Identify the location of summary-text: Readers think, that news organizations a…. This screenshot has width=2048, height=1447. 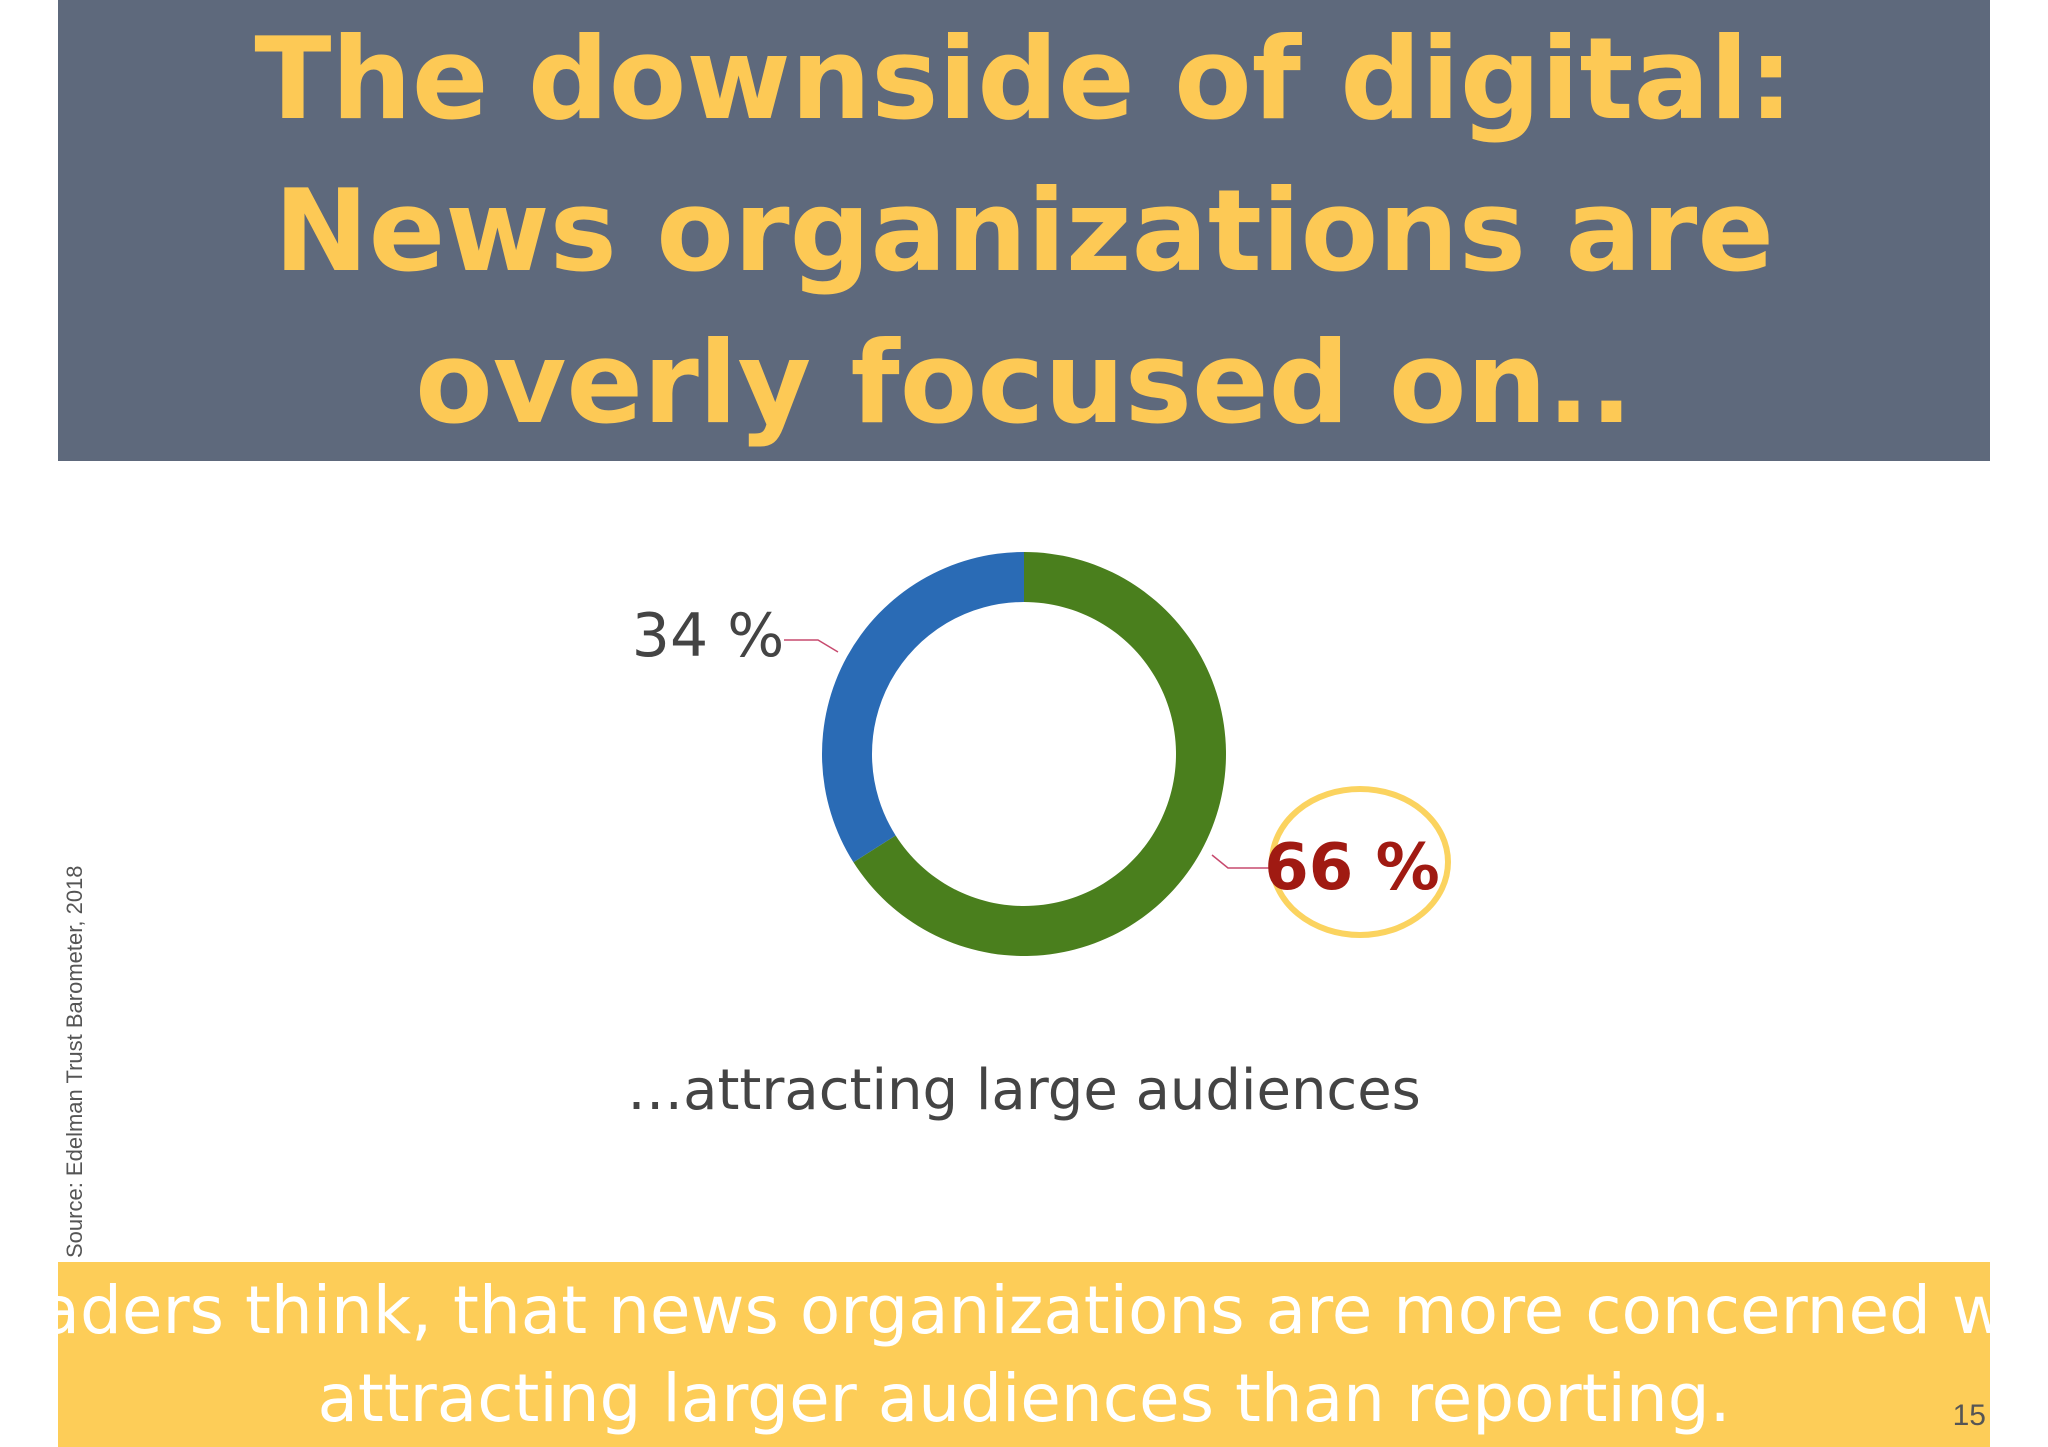
(1024, 1355).